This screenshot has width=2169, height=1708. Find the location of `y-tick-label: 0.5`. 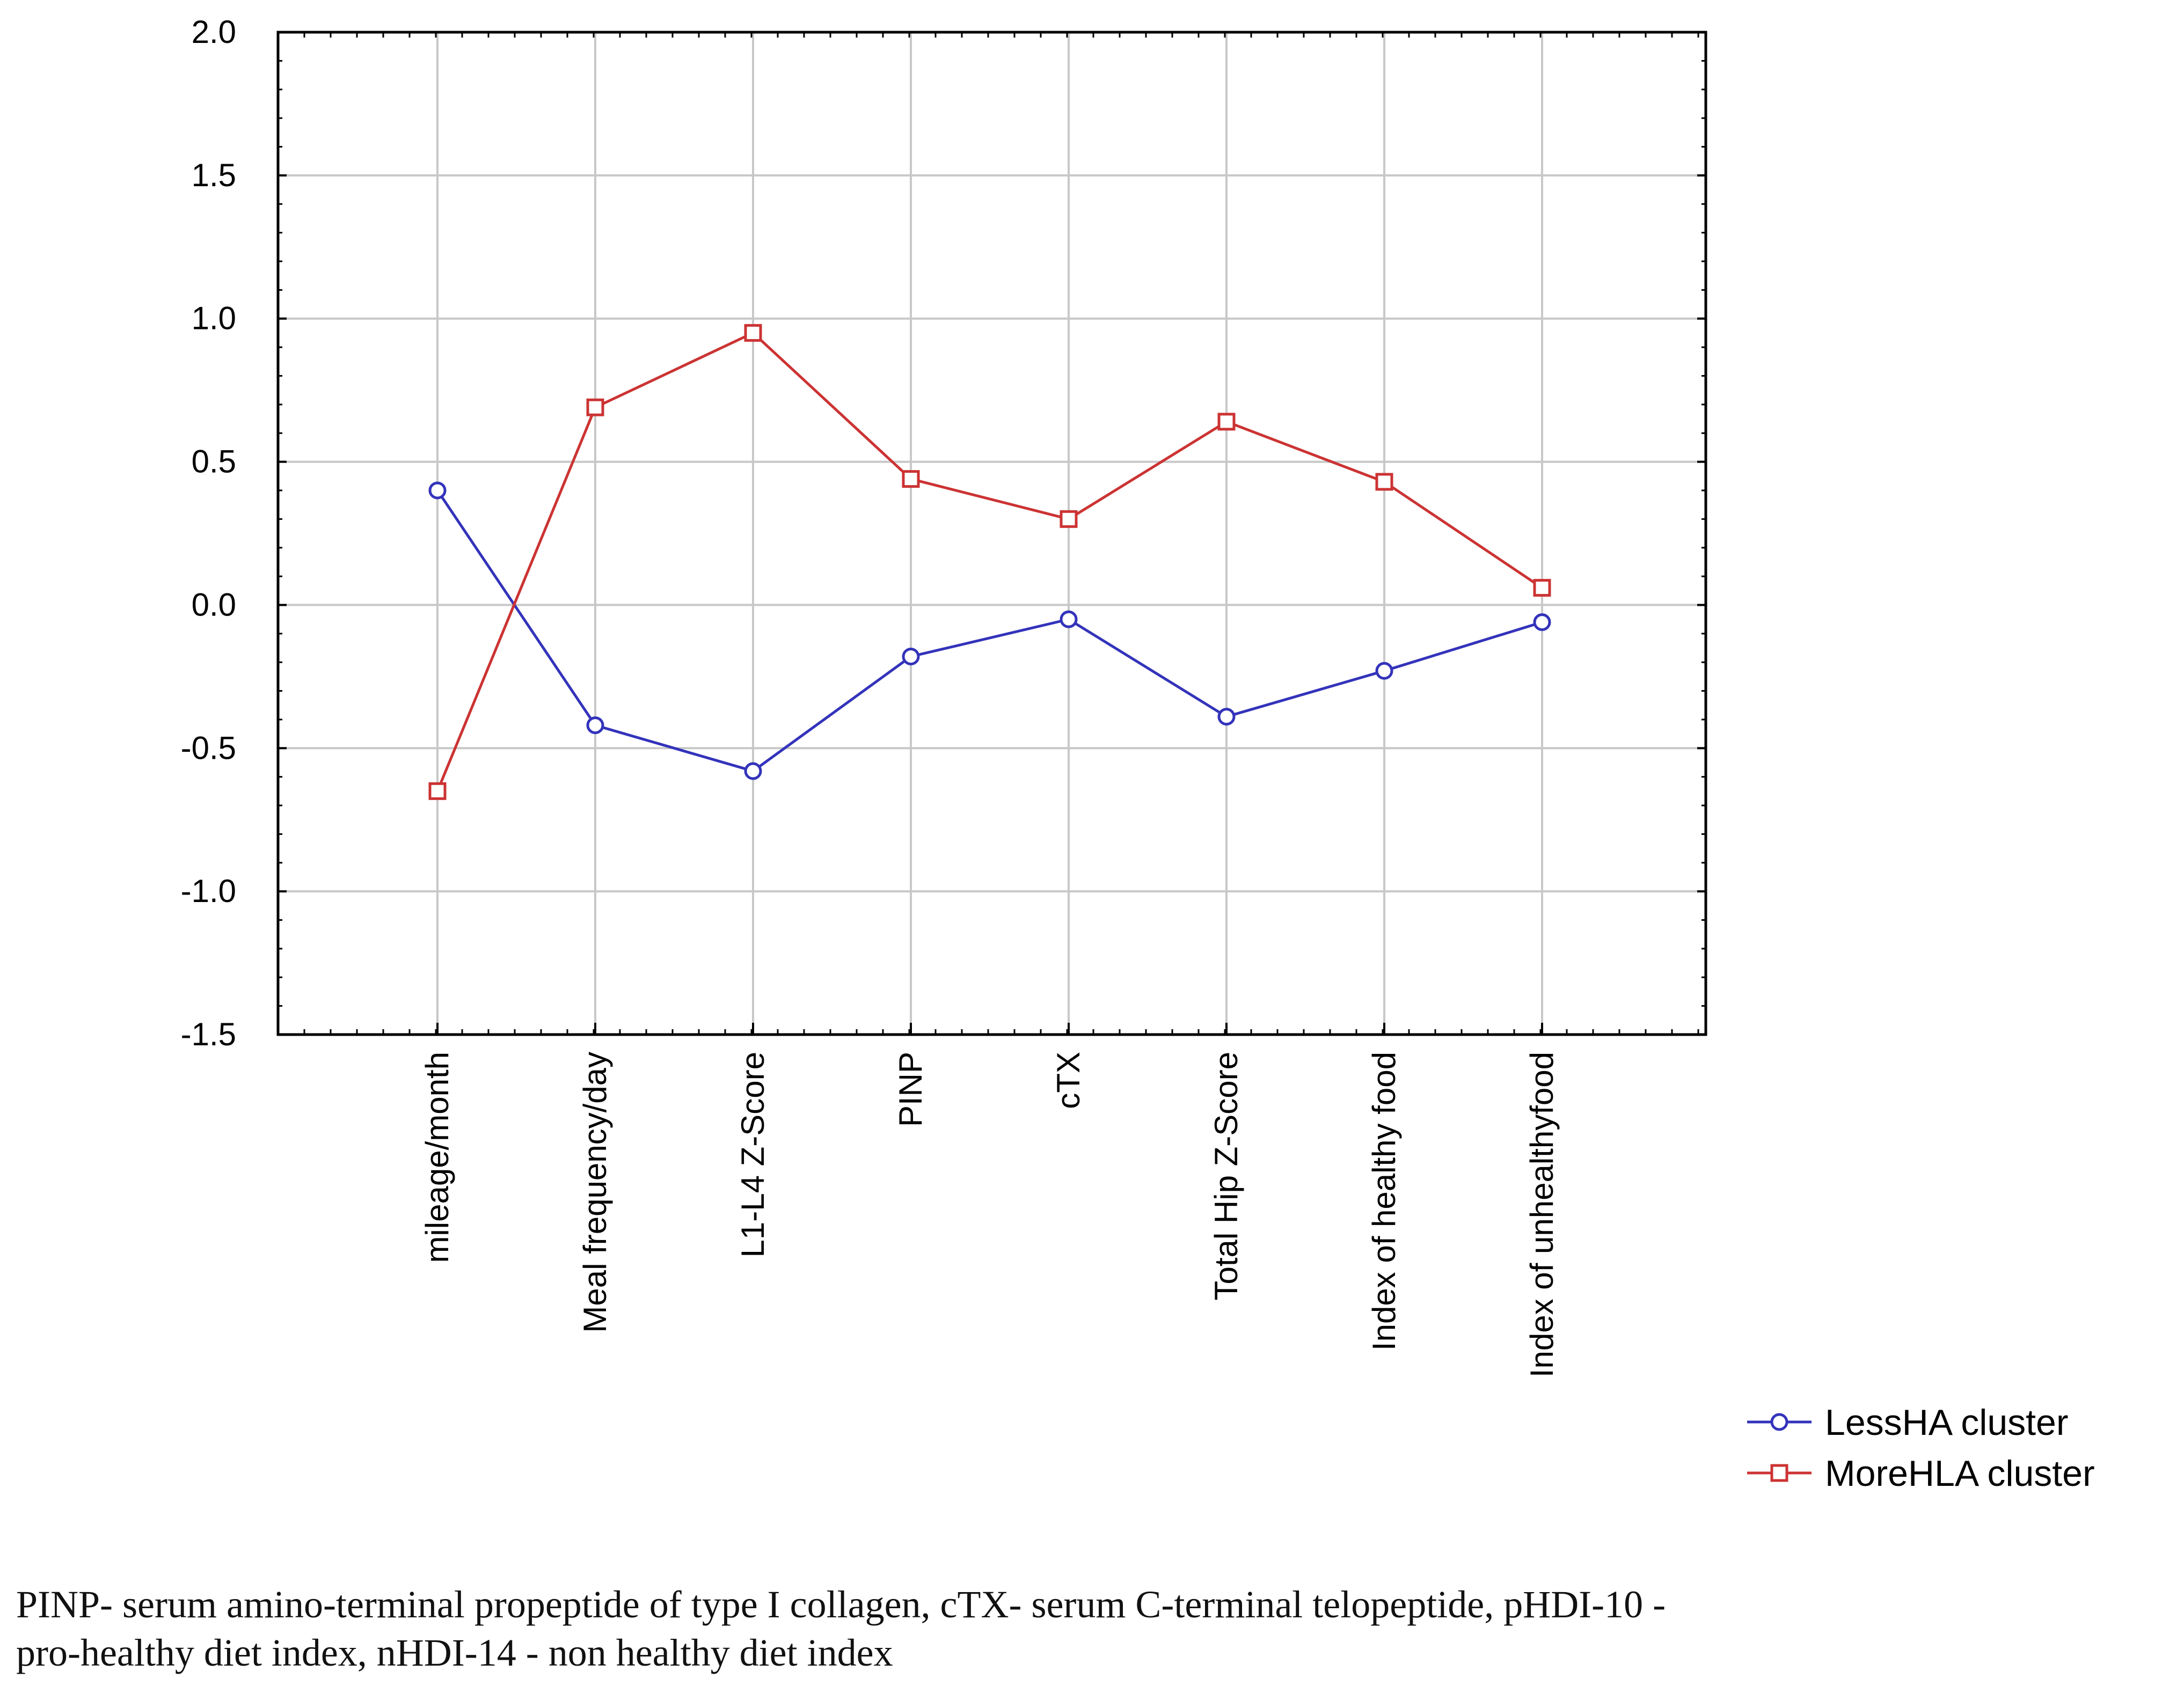

y-tick-label: 0.5 is located at coordinates (214, 462).